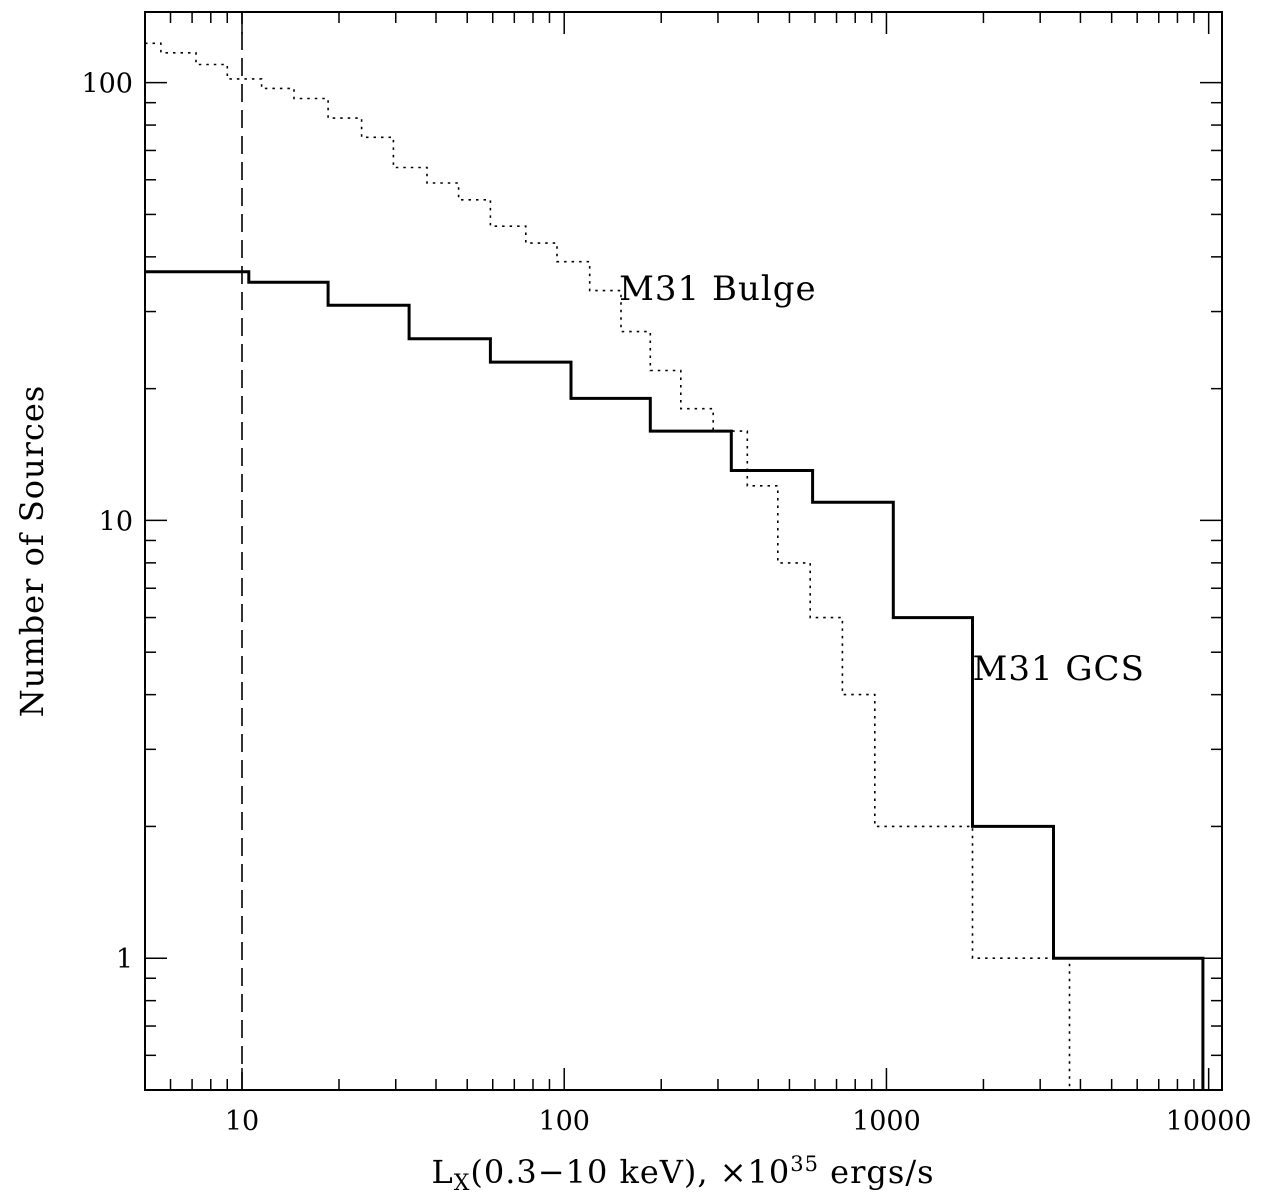  What do you see at coordinates (630, 1172) in the screenshot?
I see `x-axis-label-mid: (0.3−10 keV), ×10` at bounding box center [630, 1172].